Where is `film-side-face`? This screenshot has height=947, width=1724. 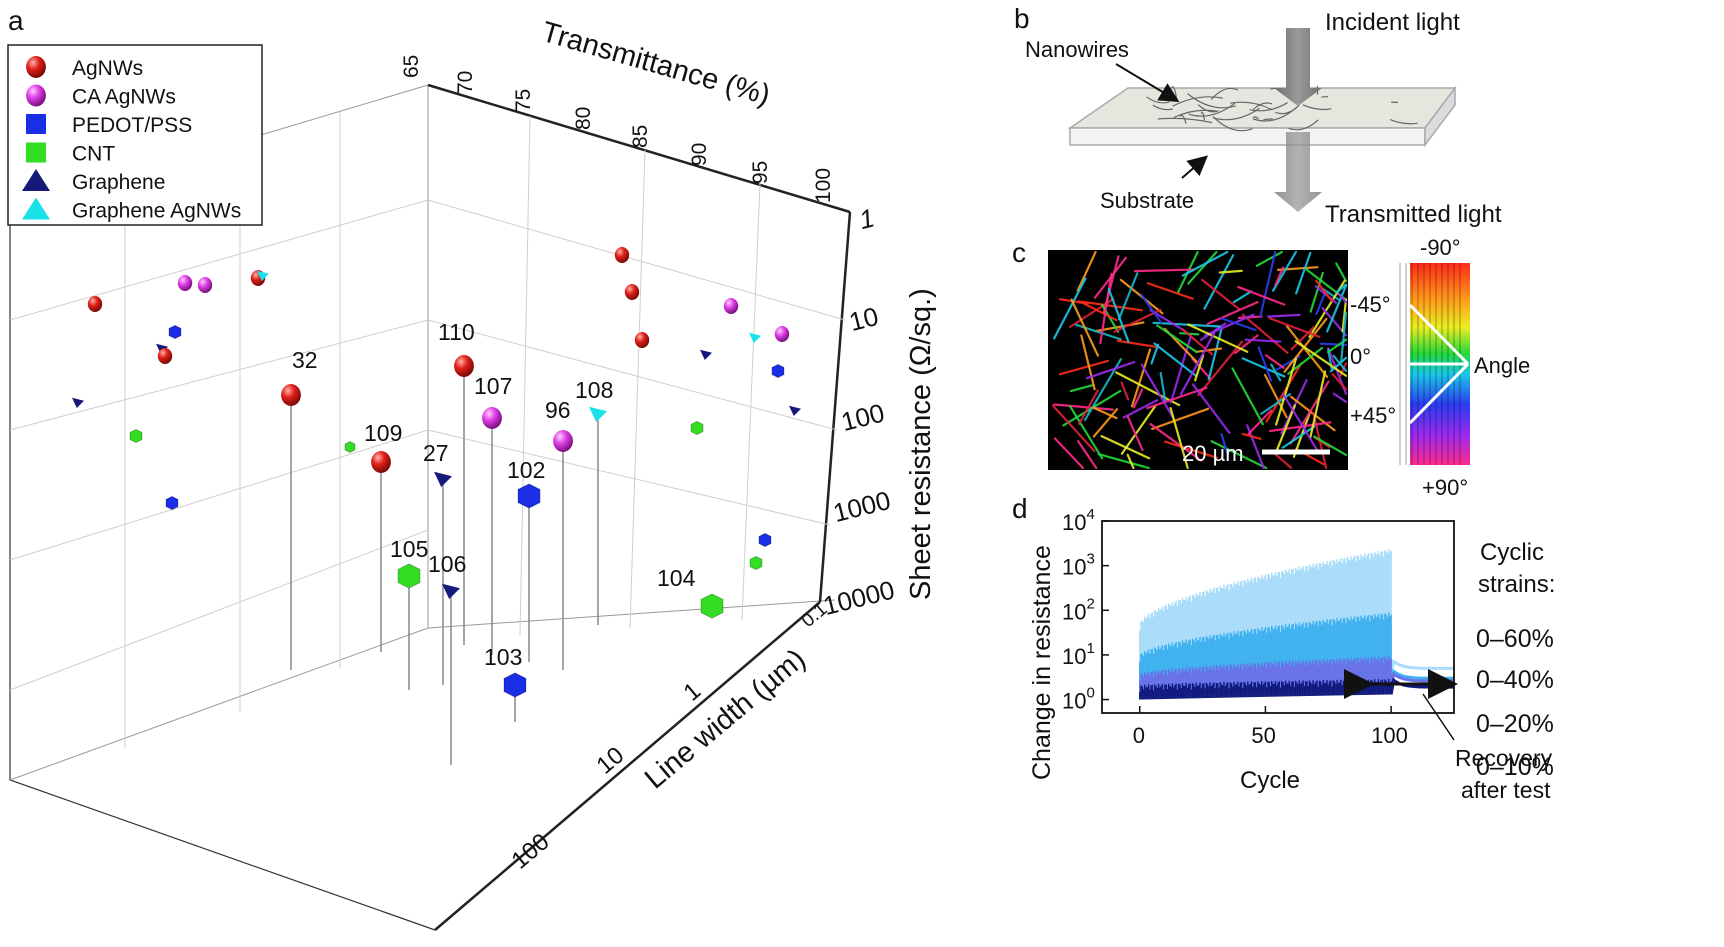 film-side-face is located at coordinates (1440, 116).